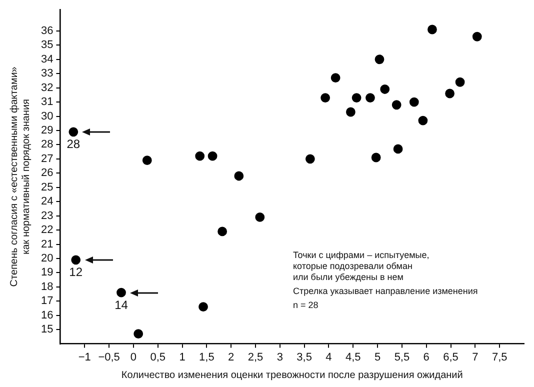  Describe the element at coordinates (292, 375) in the screenshot. I see `x-axis-title: Количество изменения оценки тревожности после разрушения ожиданий` at that location.